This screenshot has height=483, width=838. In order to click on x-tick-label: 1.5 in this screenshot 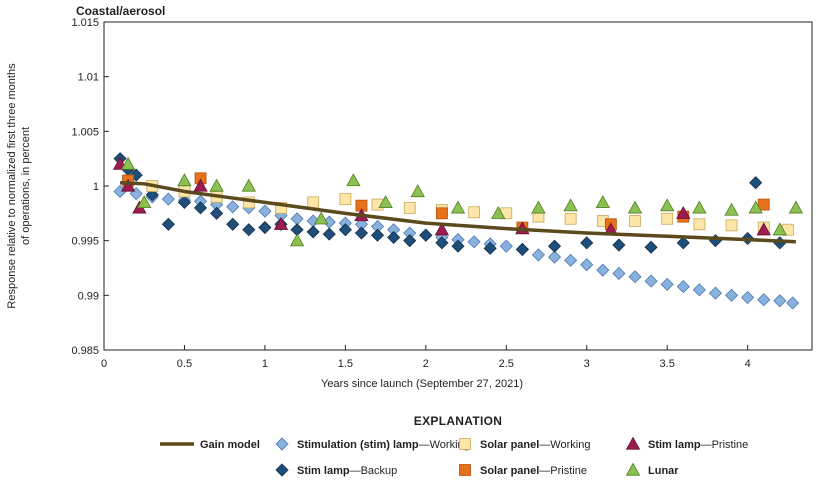, I will do `click(345, 364)`.